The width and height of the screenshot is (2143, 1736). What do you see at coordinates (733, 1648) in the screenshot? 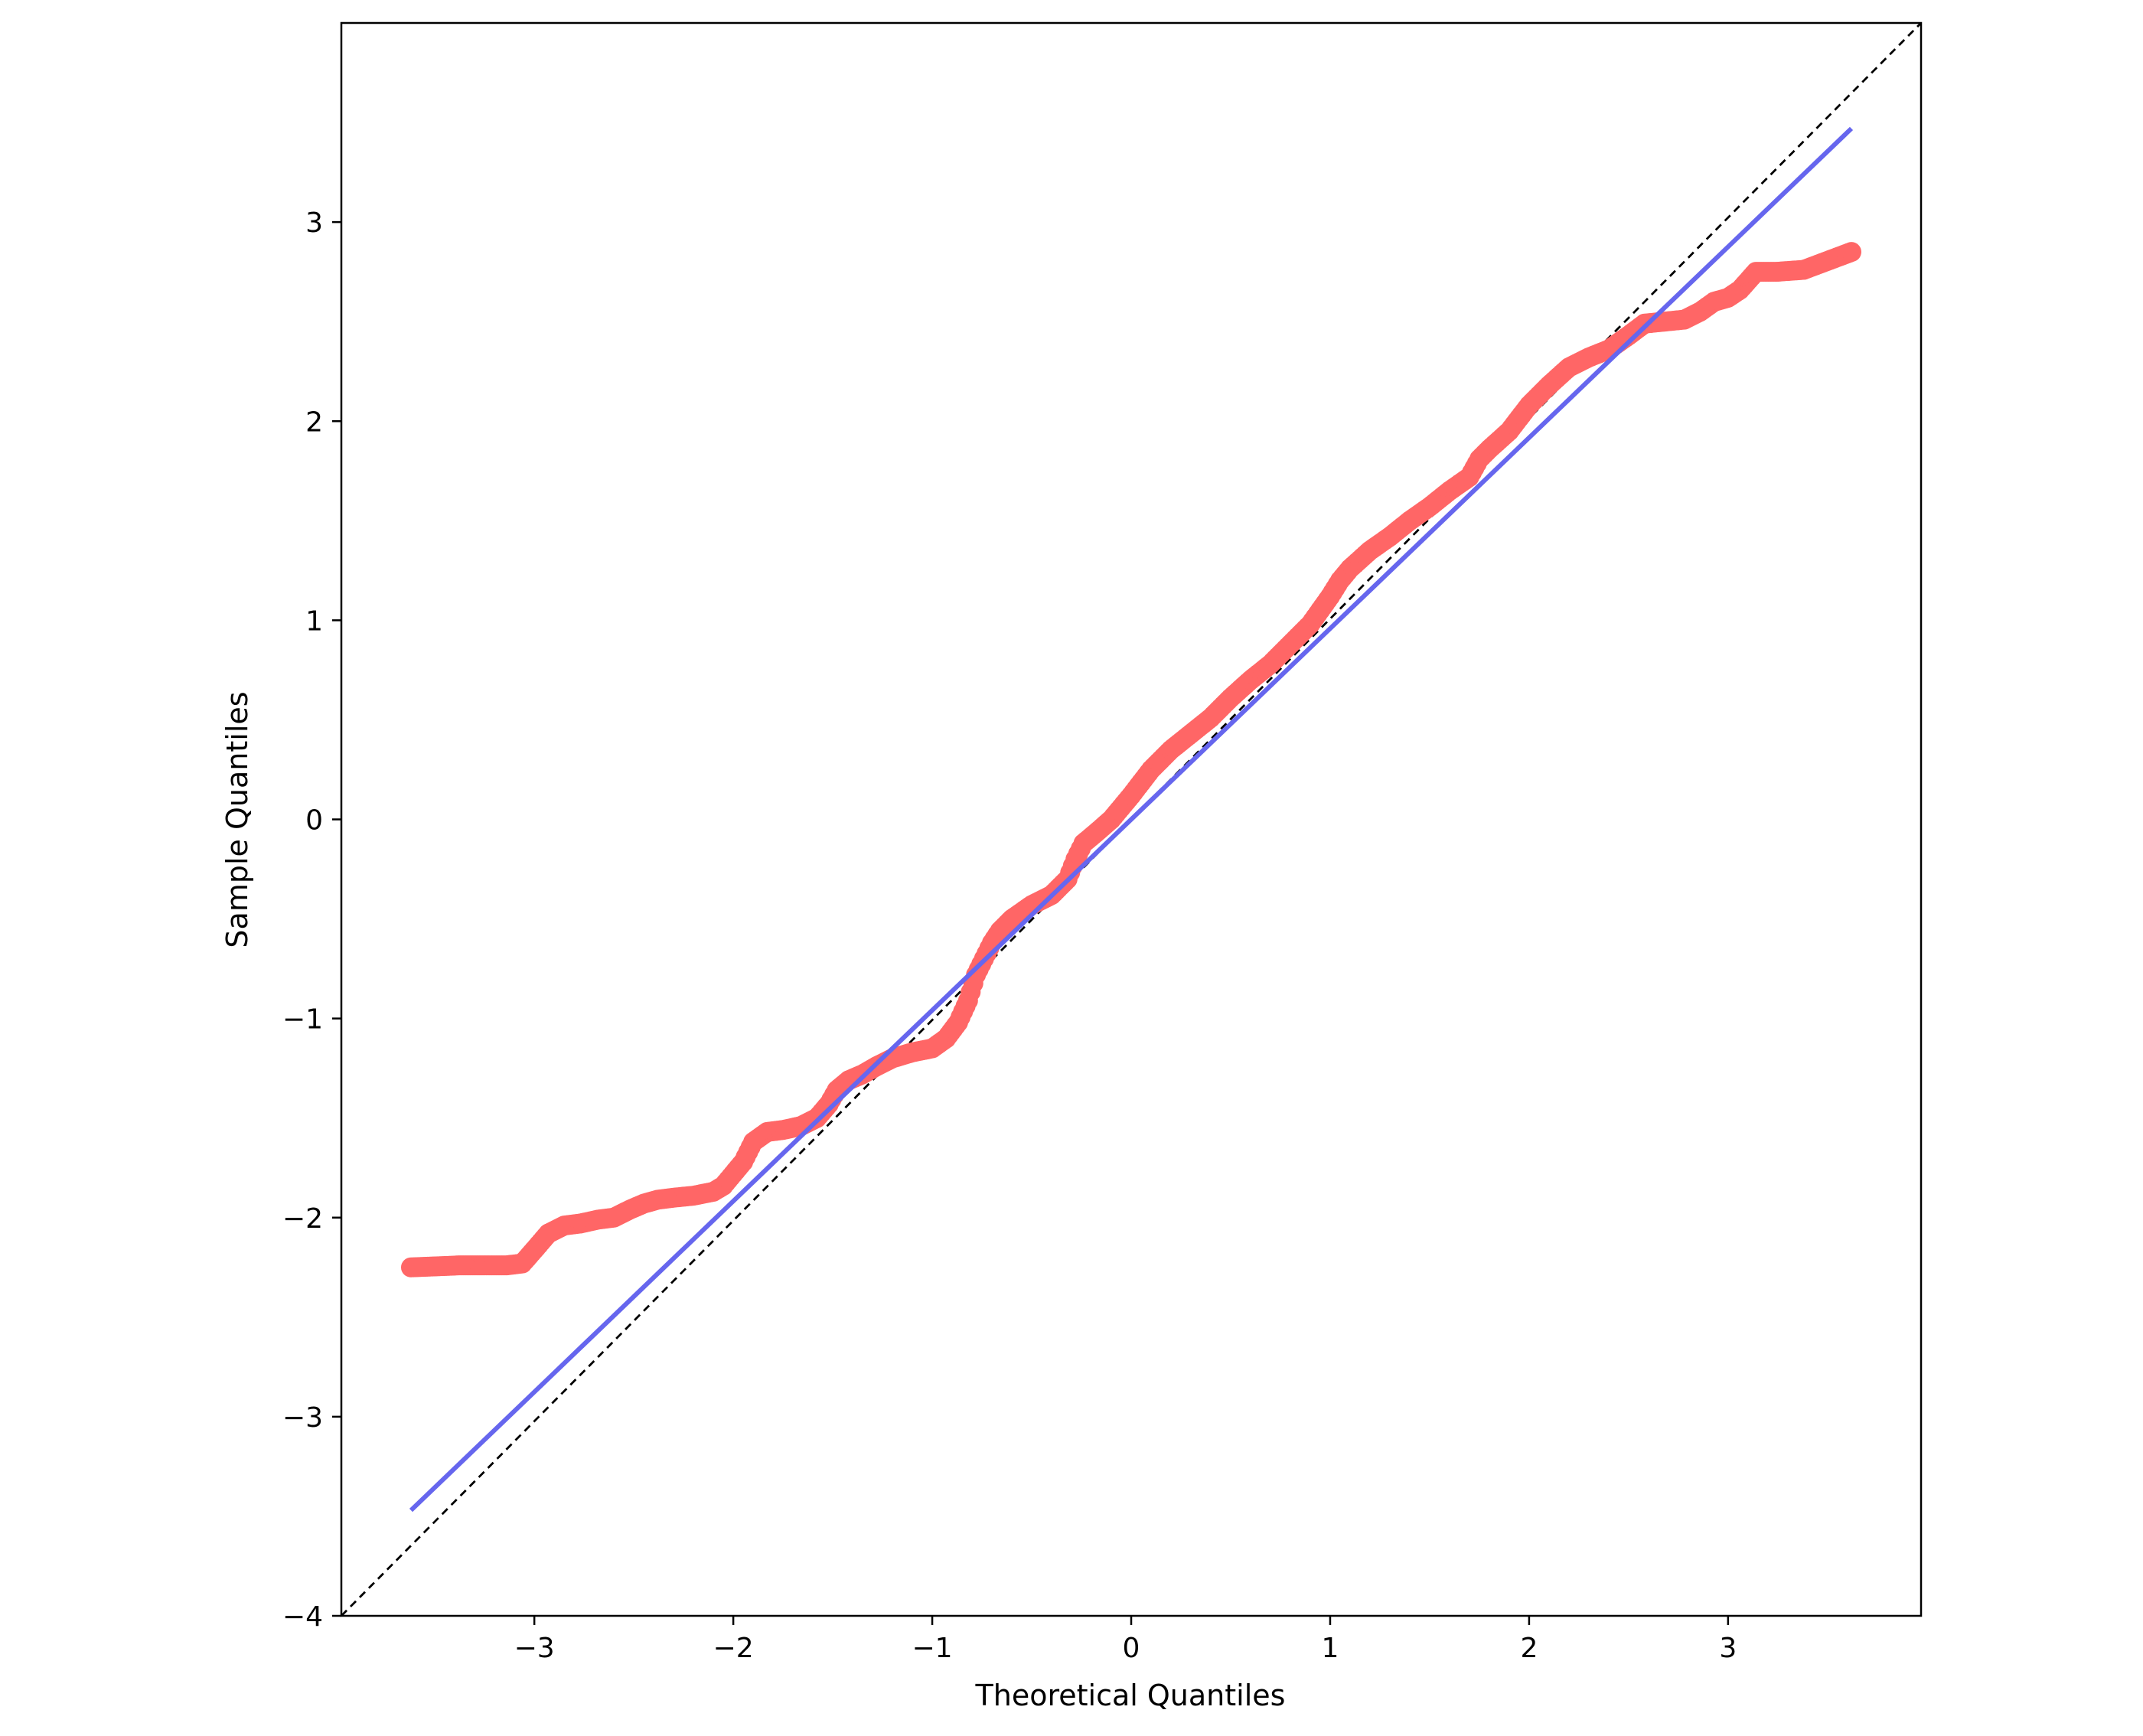
I see `x-tick-label: −2` at bounding box center [733, 1648].